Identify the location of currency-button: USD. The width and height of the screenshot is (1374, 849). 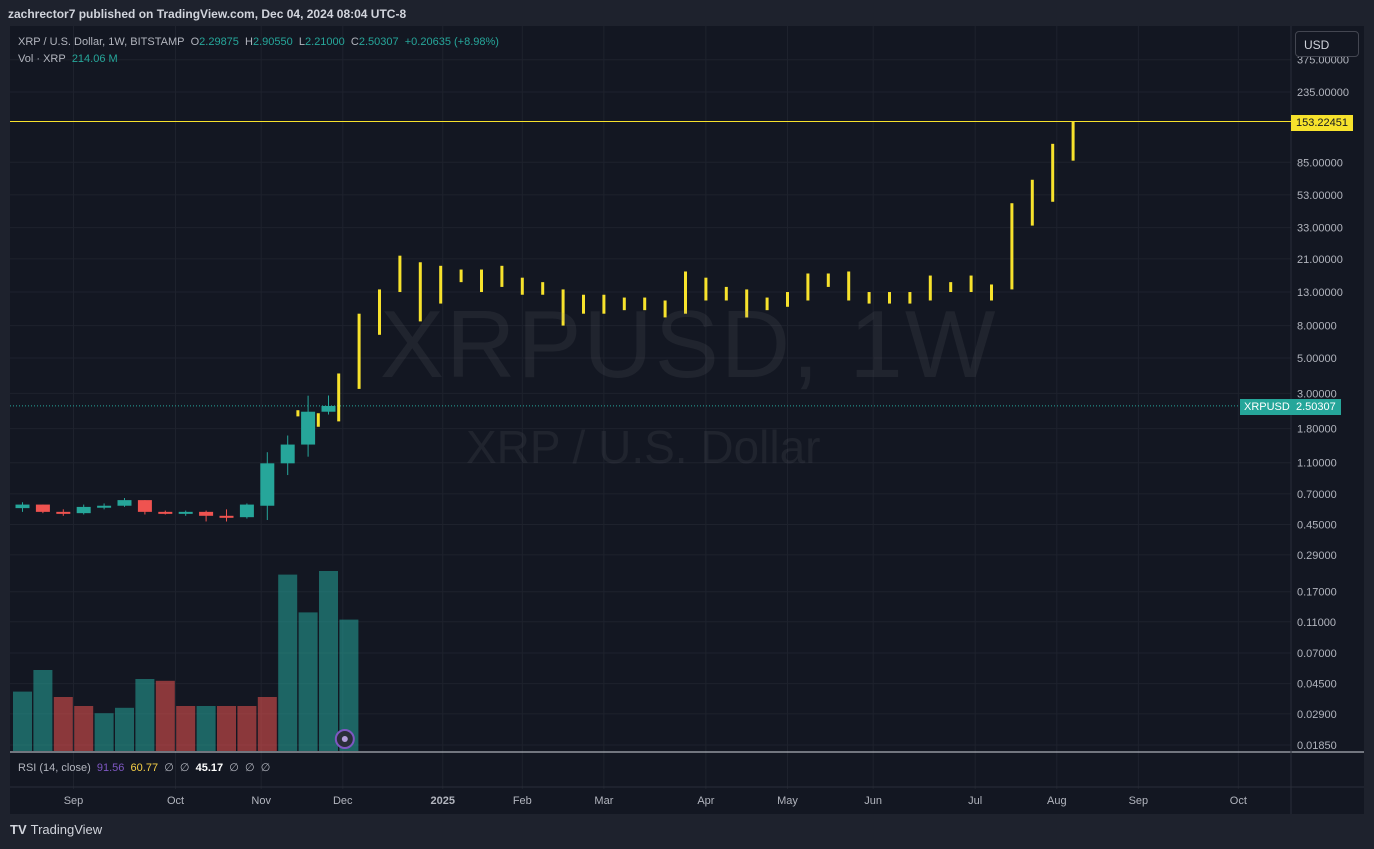
(1327, 44).